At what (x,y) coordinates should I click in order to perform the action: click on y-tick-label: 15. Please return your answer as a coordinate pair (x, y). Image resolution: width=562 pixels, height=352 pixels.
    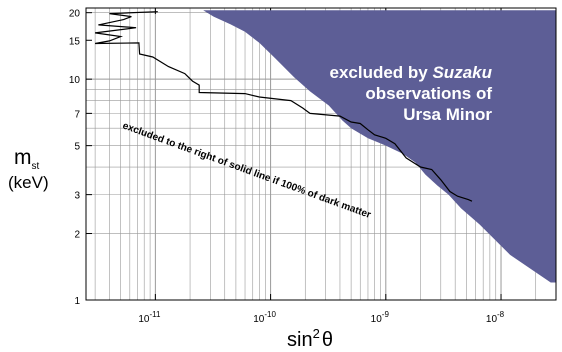
    Looking at the image, I should click on (75, 41).